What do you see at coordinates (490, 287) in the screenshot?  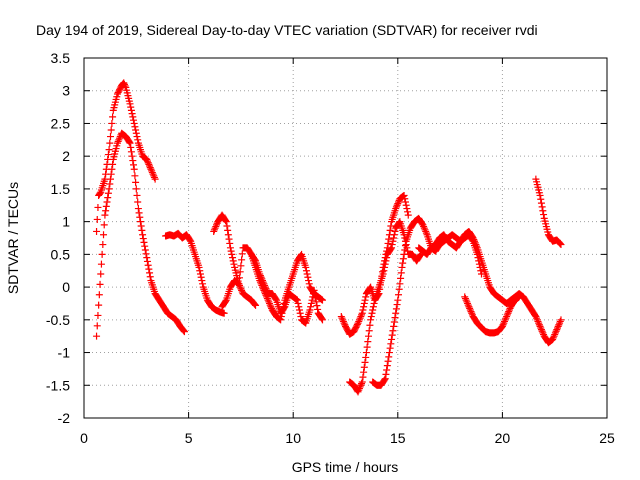 I see `series-arc-j` at bounding box center [490, 287].